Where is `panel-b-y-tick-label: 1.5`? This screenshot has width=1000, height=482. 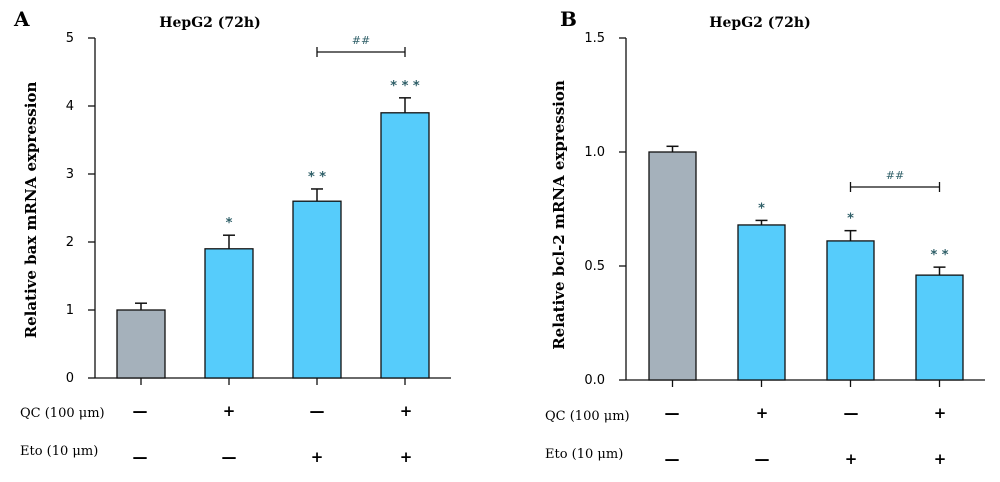 panel-b-y-tick-label: 1.5 is located at coordinates (594, 38).